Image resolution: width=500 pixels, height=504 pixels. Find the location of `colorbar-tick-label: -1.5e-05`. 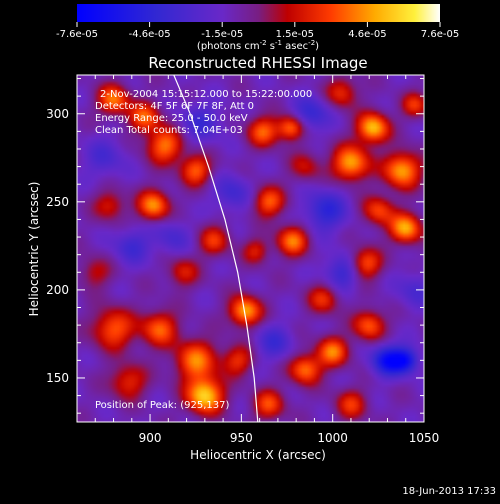

colorbar-tick-label: -1.5e-05 is located at coordinates (222, 34).